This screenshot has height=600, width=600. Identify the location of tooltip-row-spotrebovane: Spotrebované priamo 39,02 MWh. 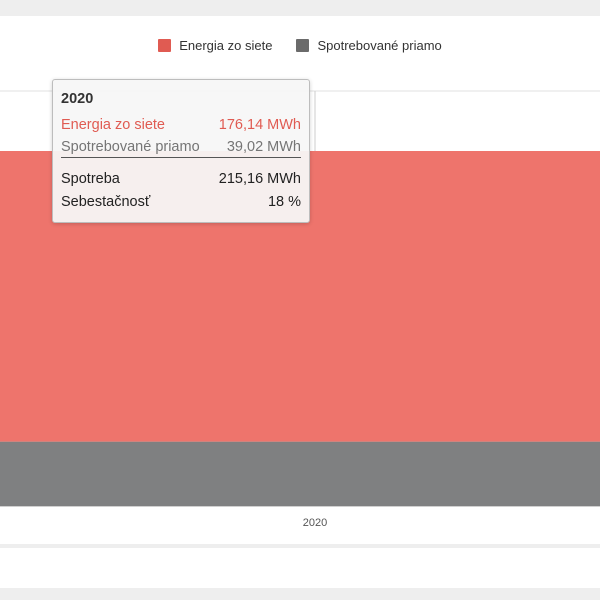
(181, 148).